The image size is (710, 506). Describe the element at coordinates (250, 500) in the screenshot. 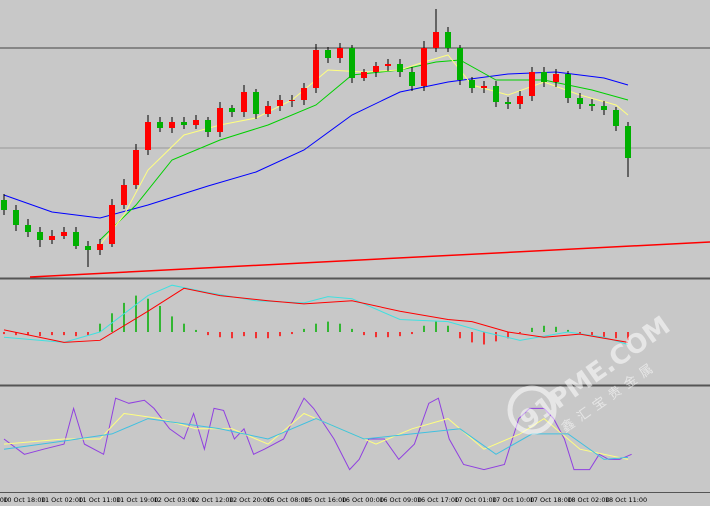

I see `x-tick-label: 12 Oct 20:00` at that location.